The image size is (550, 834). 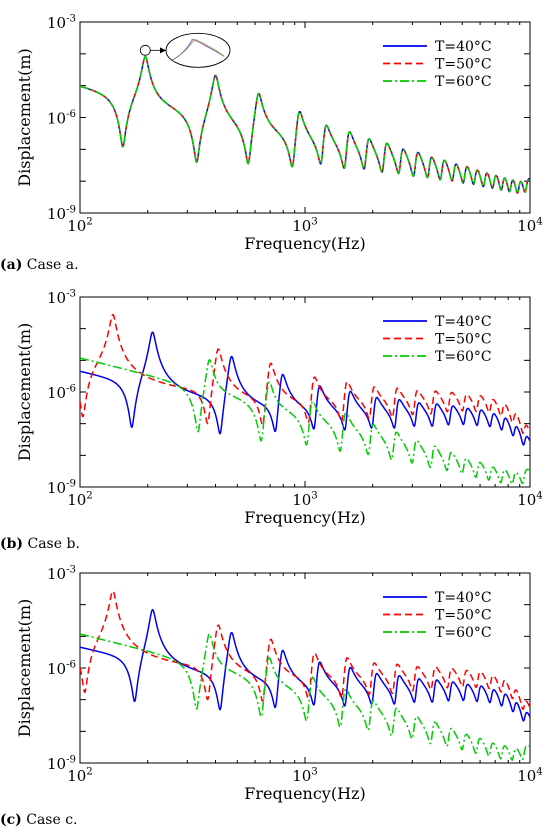 I want to click on inset-curve, so click(x=198, y=49).